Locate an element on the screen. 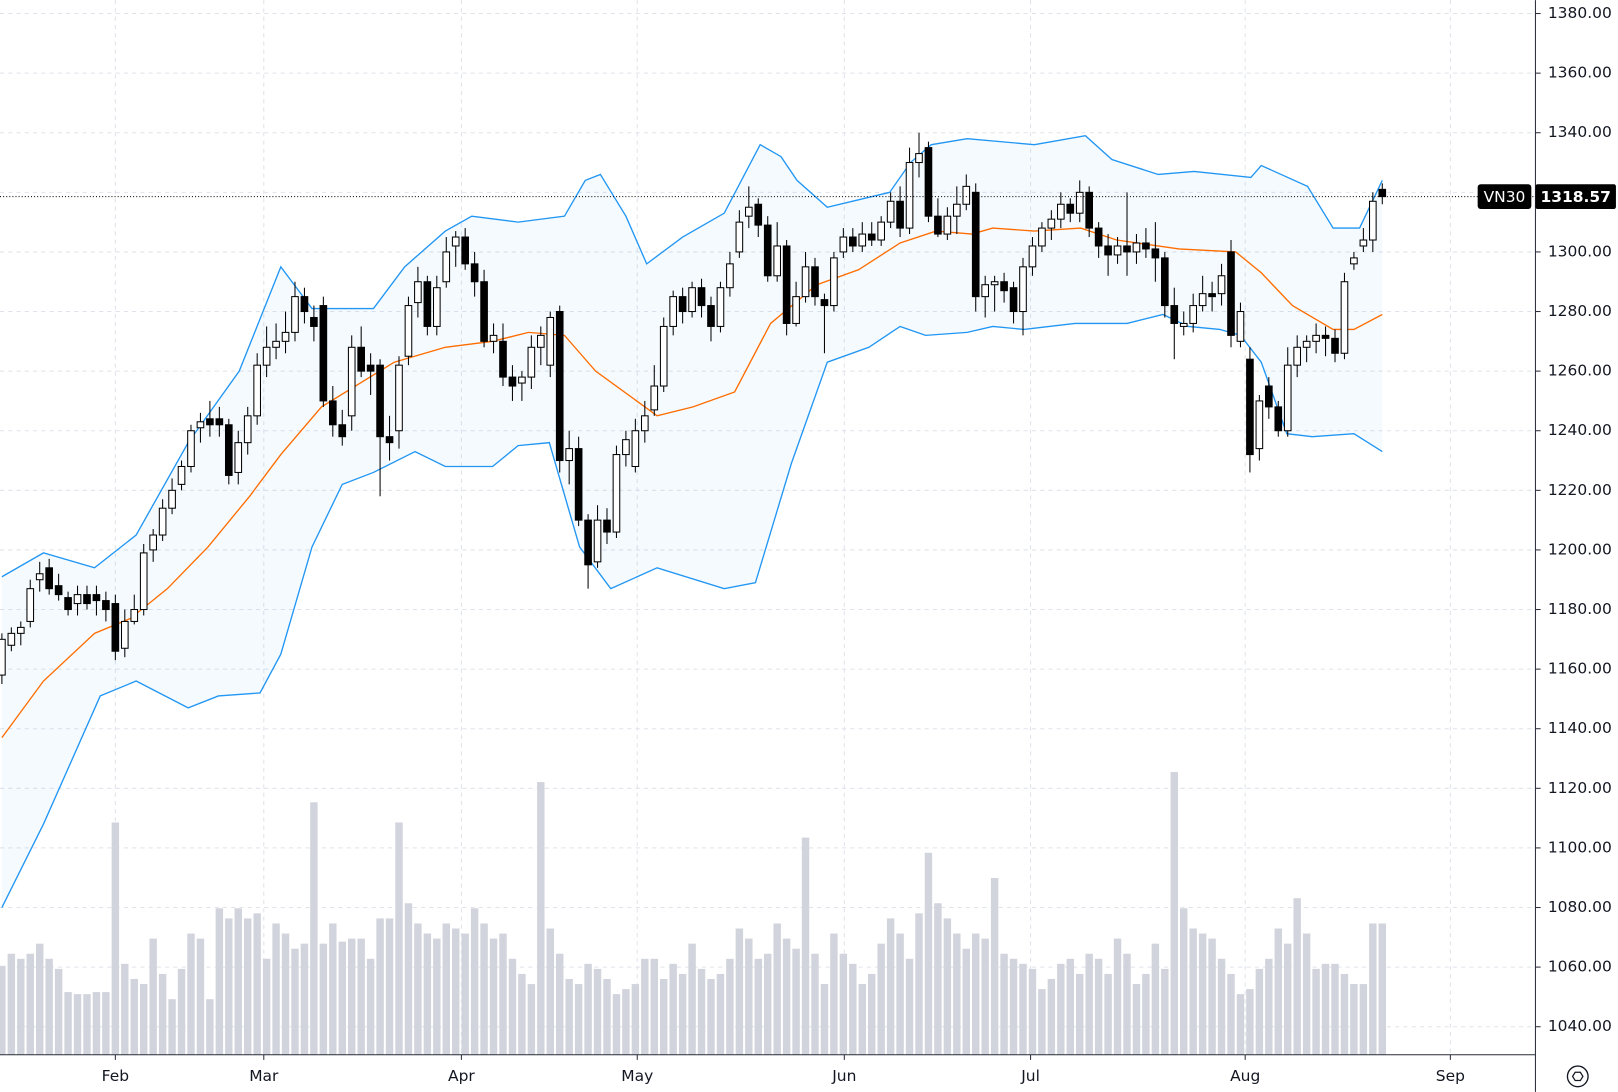 The height and width of the screenshot is (1092, 1618). icon-ring is located at coordinates (1577, 1076).